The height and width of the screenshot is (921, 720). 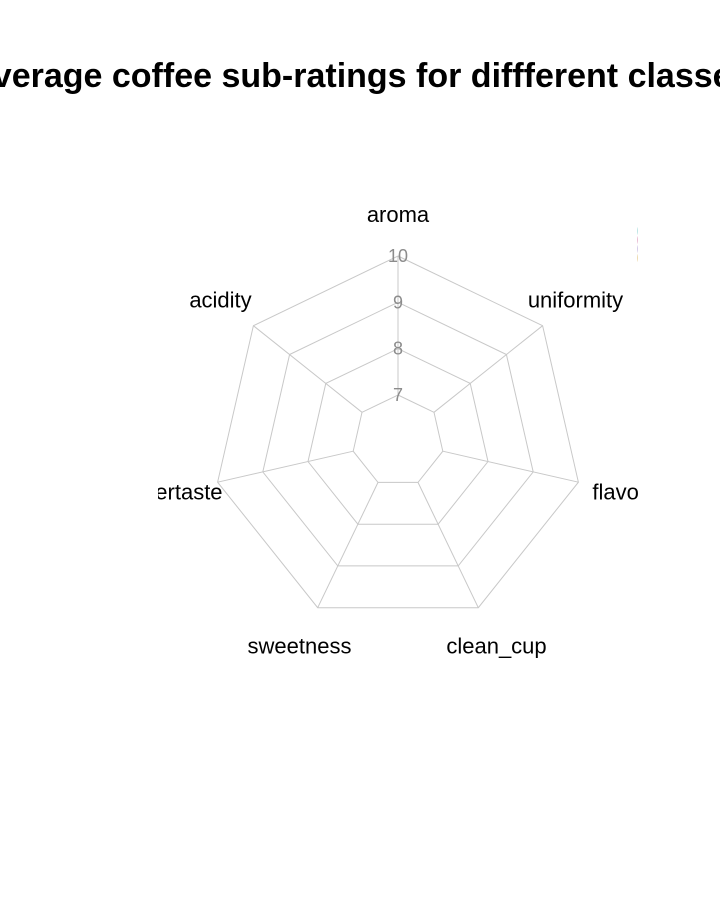 What do you see at coordinates (511, 466) in the screenshot?
I see `grid-spoke-flavor` at bounding box center [511, 466].